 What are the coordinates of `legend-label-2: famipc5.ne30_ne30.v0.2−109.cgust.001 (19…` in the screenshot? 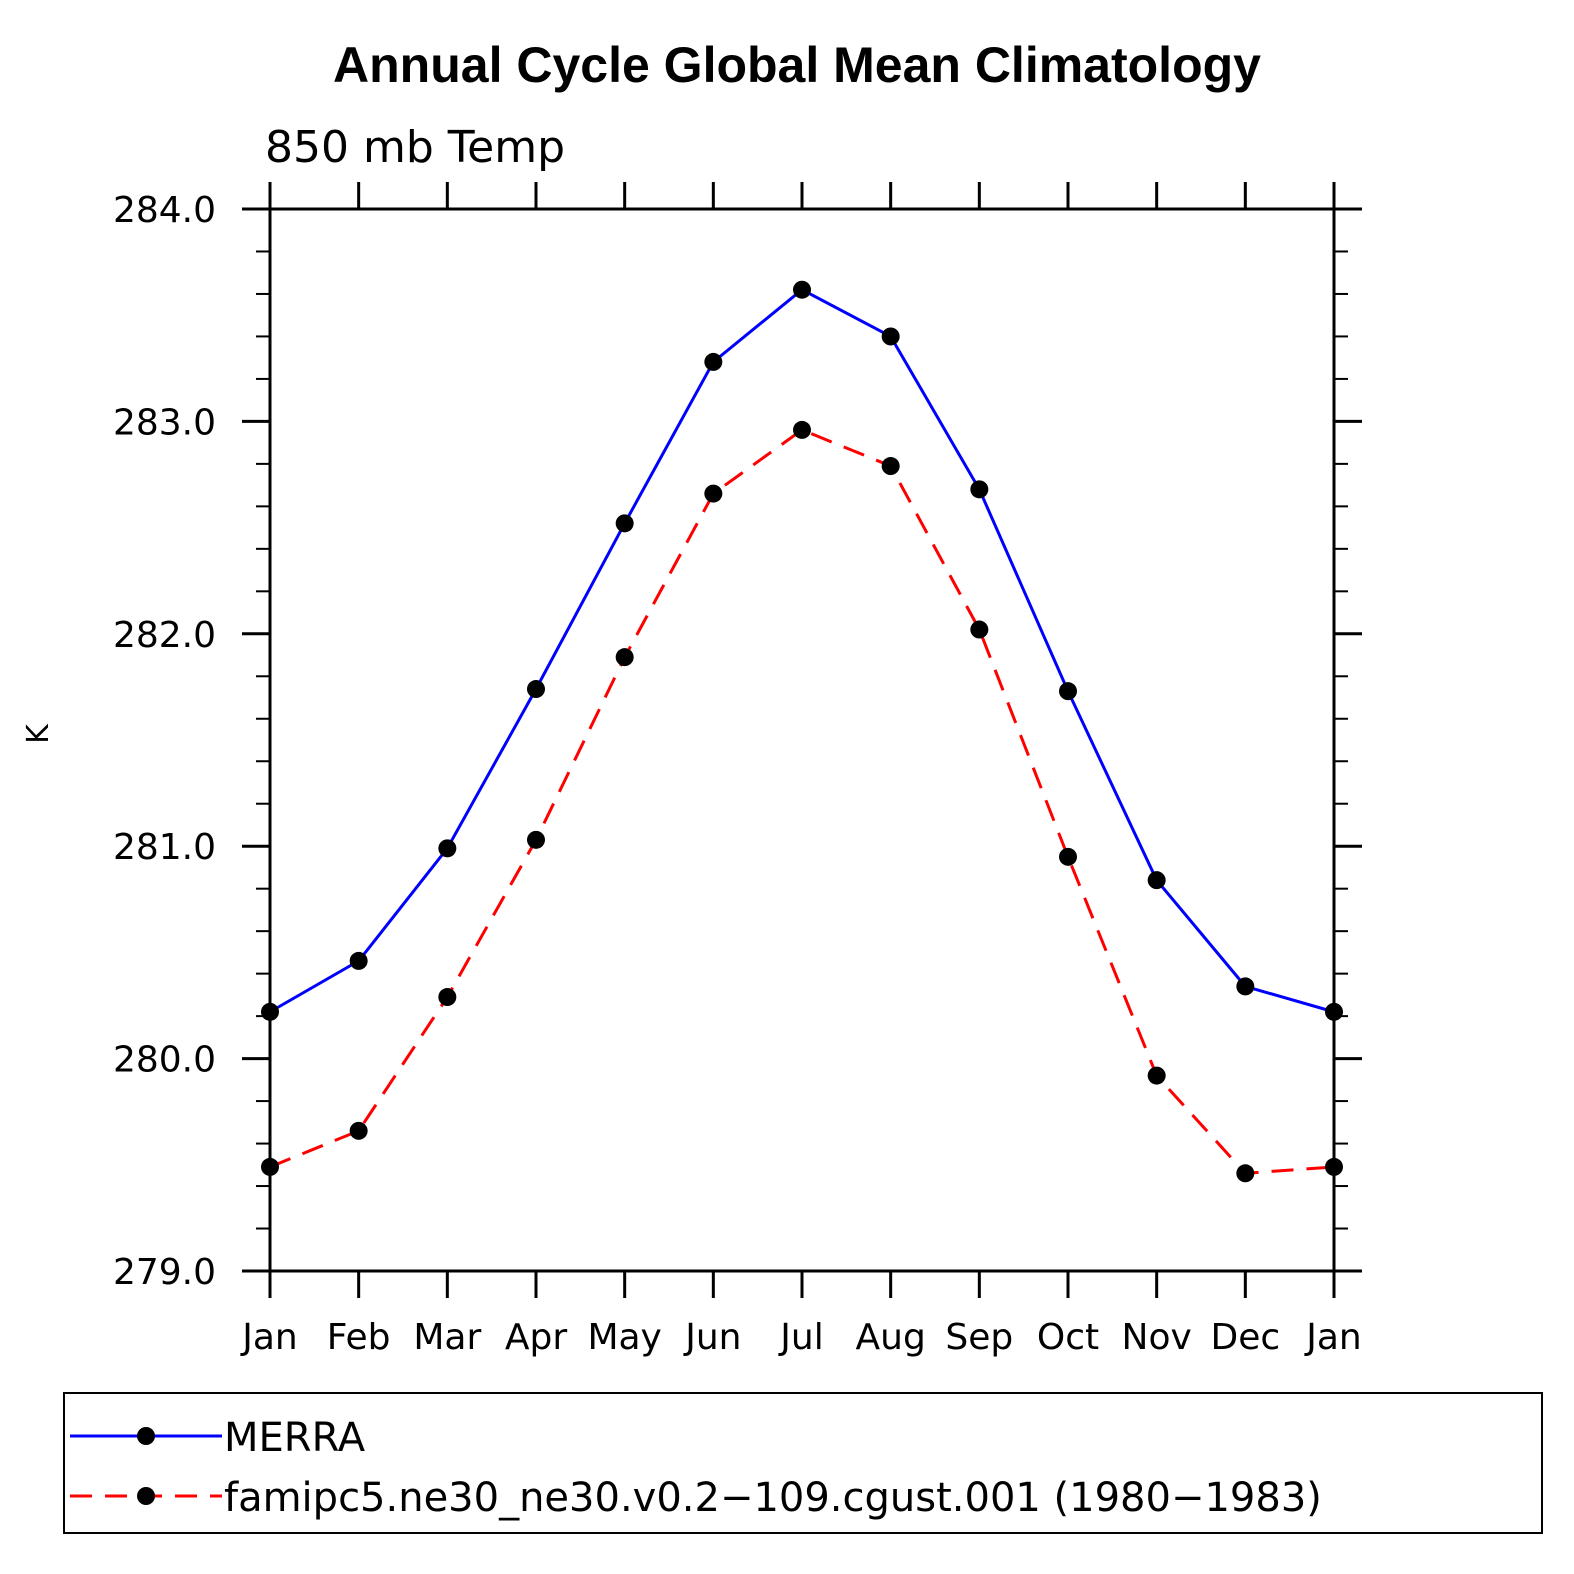 It's located at (773, 1498).